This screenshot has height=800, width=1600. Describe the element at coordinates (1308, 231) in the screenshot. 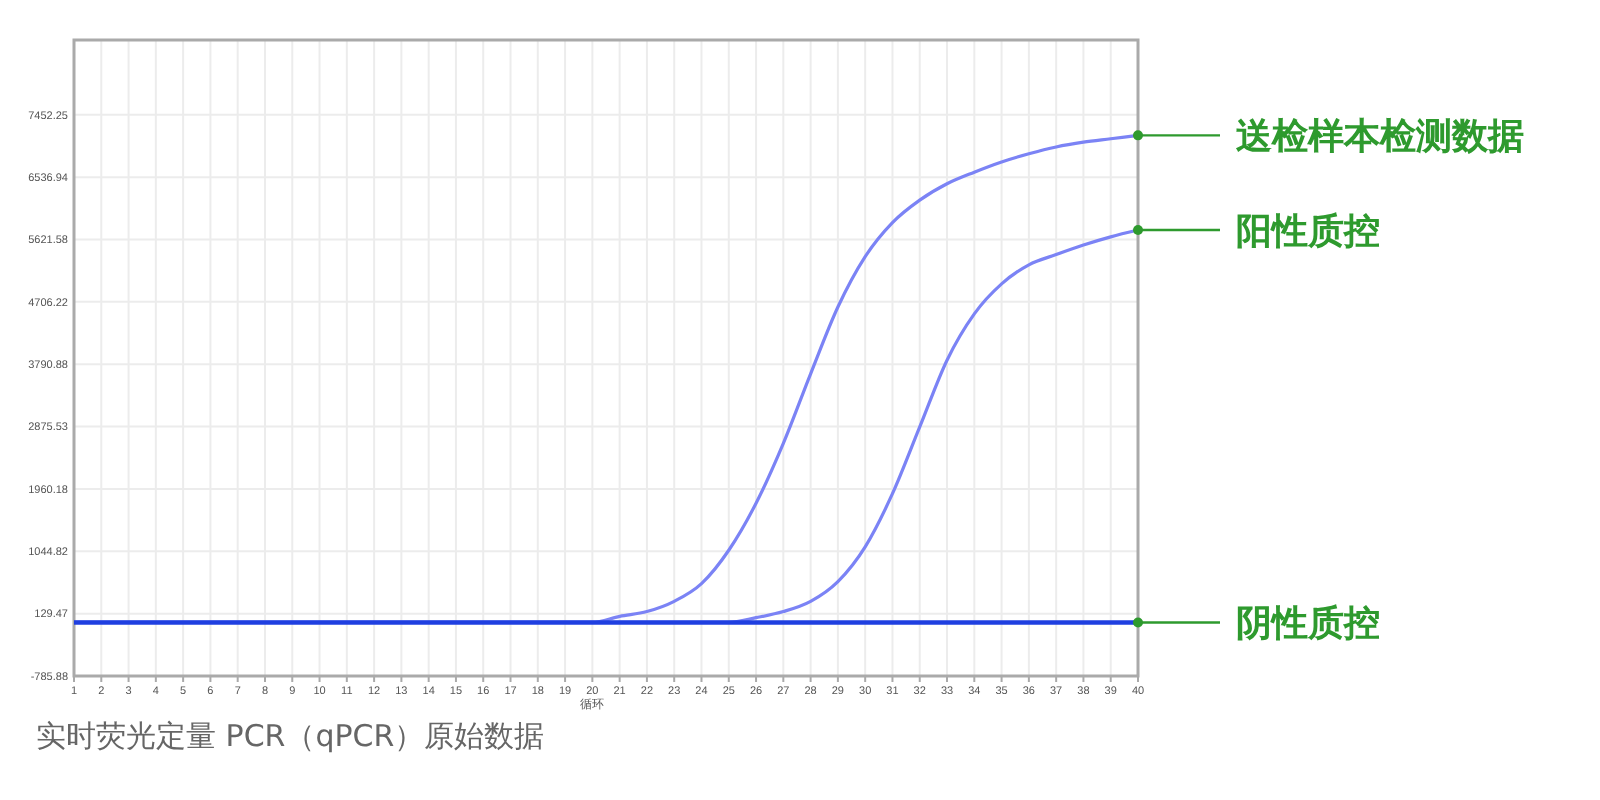

I see `legend-label: 阳性质控` at that location.